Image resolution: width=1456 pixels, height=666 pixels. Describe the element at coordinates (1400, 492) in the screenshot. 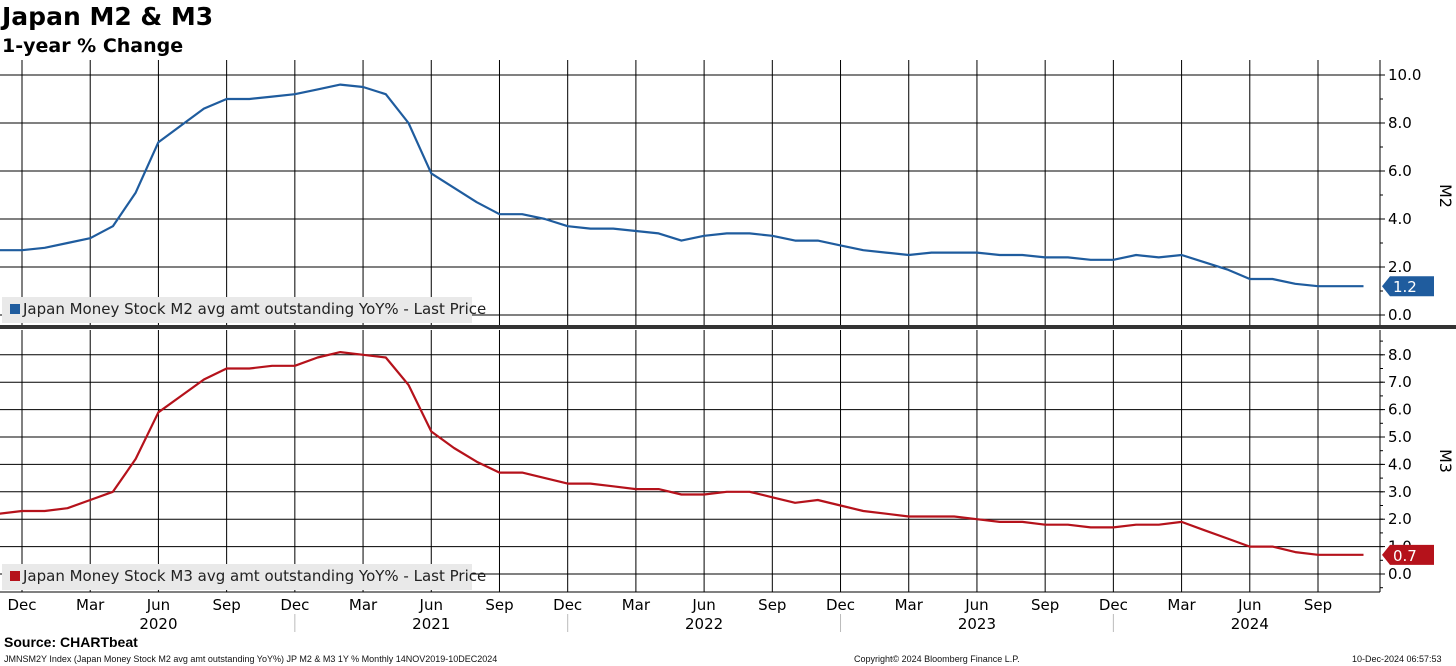

I see `y-tick-label: 3.0` at that location.